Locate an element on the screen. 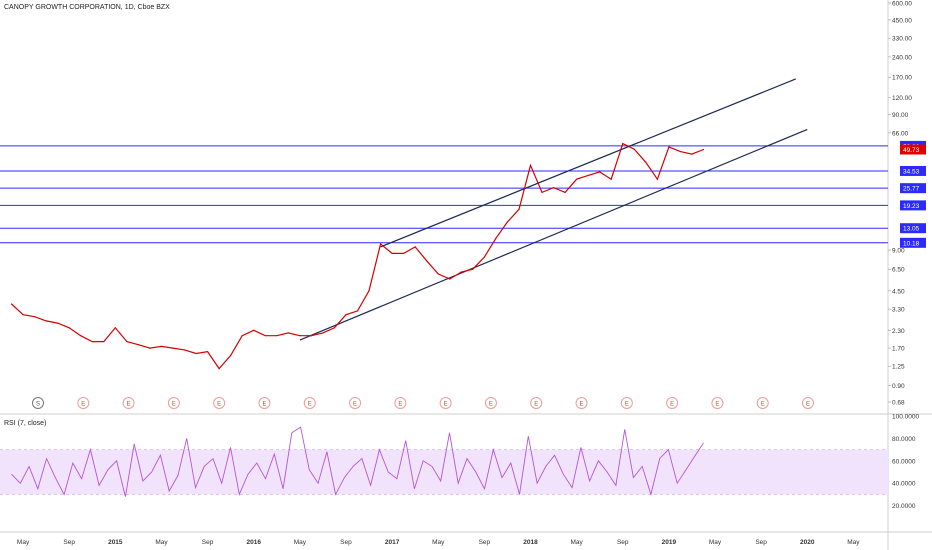 The height and width of the screenshot is (550, 932). chart-title: CANOPY GROWTH CORPORATION, 1D, Cboe BZX is located at coordinates (87, 7).